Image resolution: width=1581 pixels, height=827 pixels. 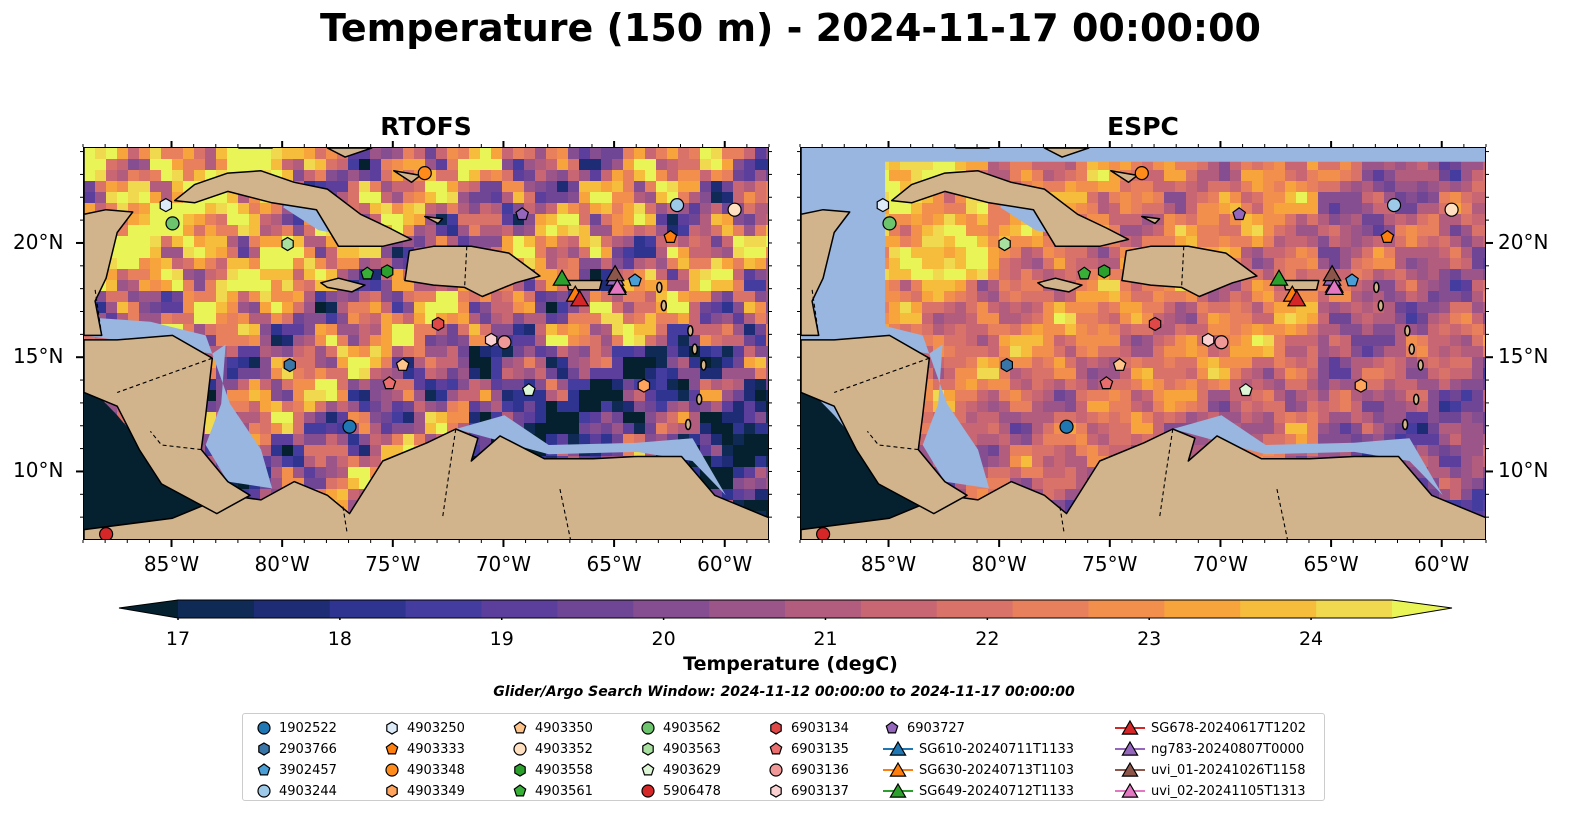 What do you see at coordinates (308, 749) in the screenshot?
I see `legend-label: 2903766` at bounding box center [308, 749].